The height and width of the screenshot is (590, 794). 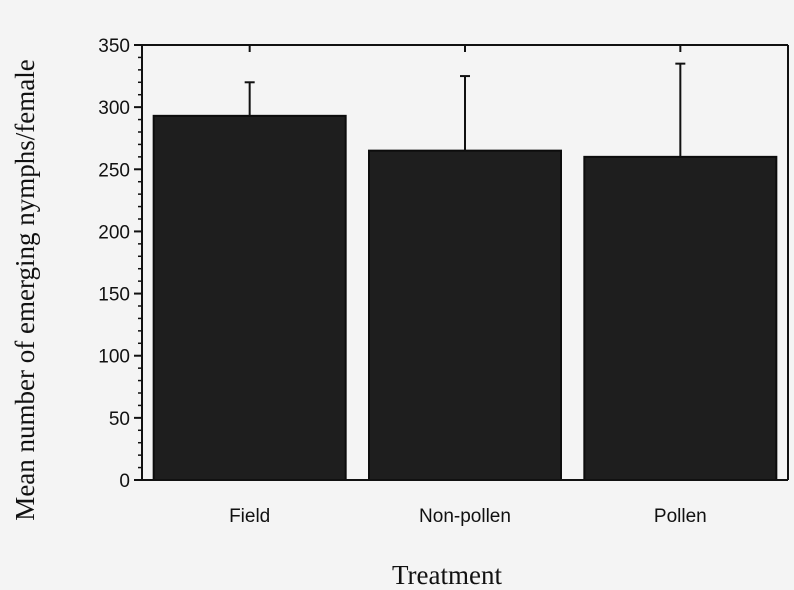 What do you see at coordinates (114, 295) in the screenshot?
I see `y-tick-label-150: 150` at bounding box center [114, 295].